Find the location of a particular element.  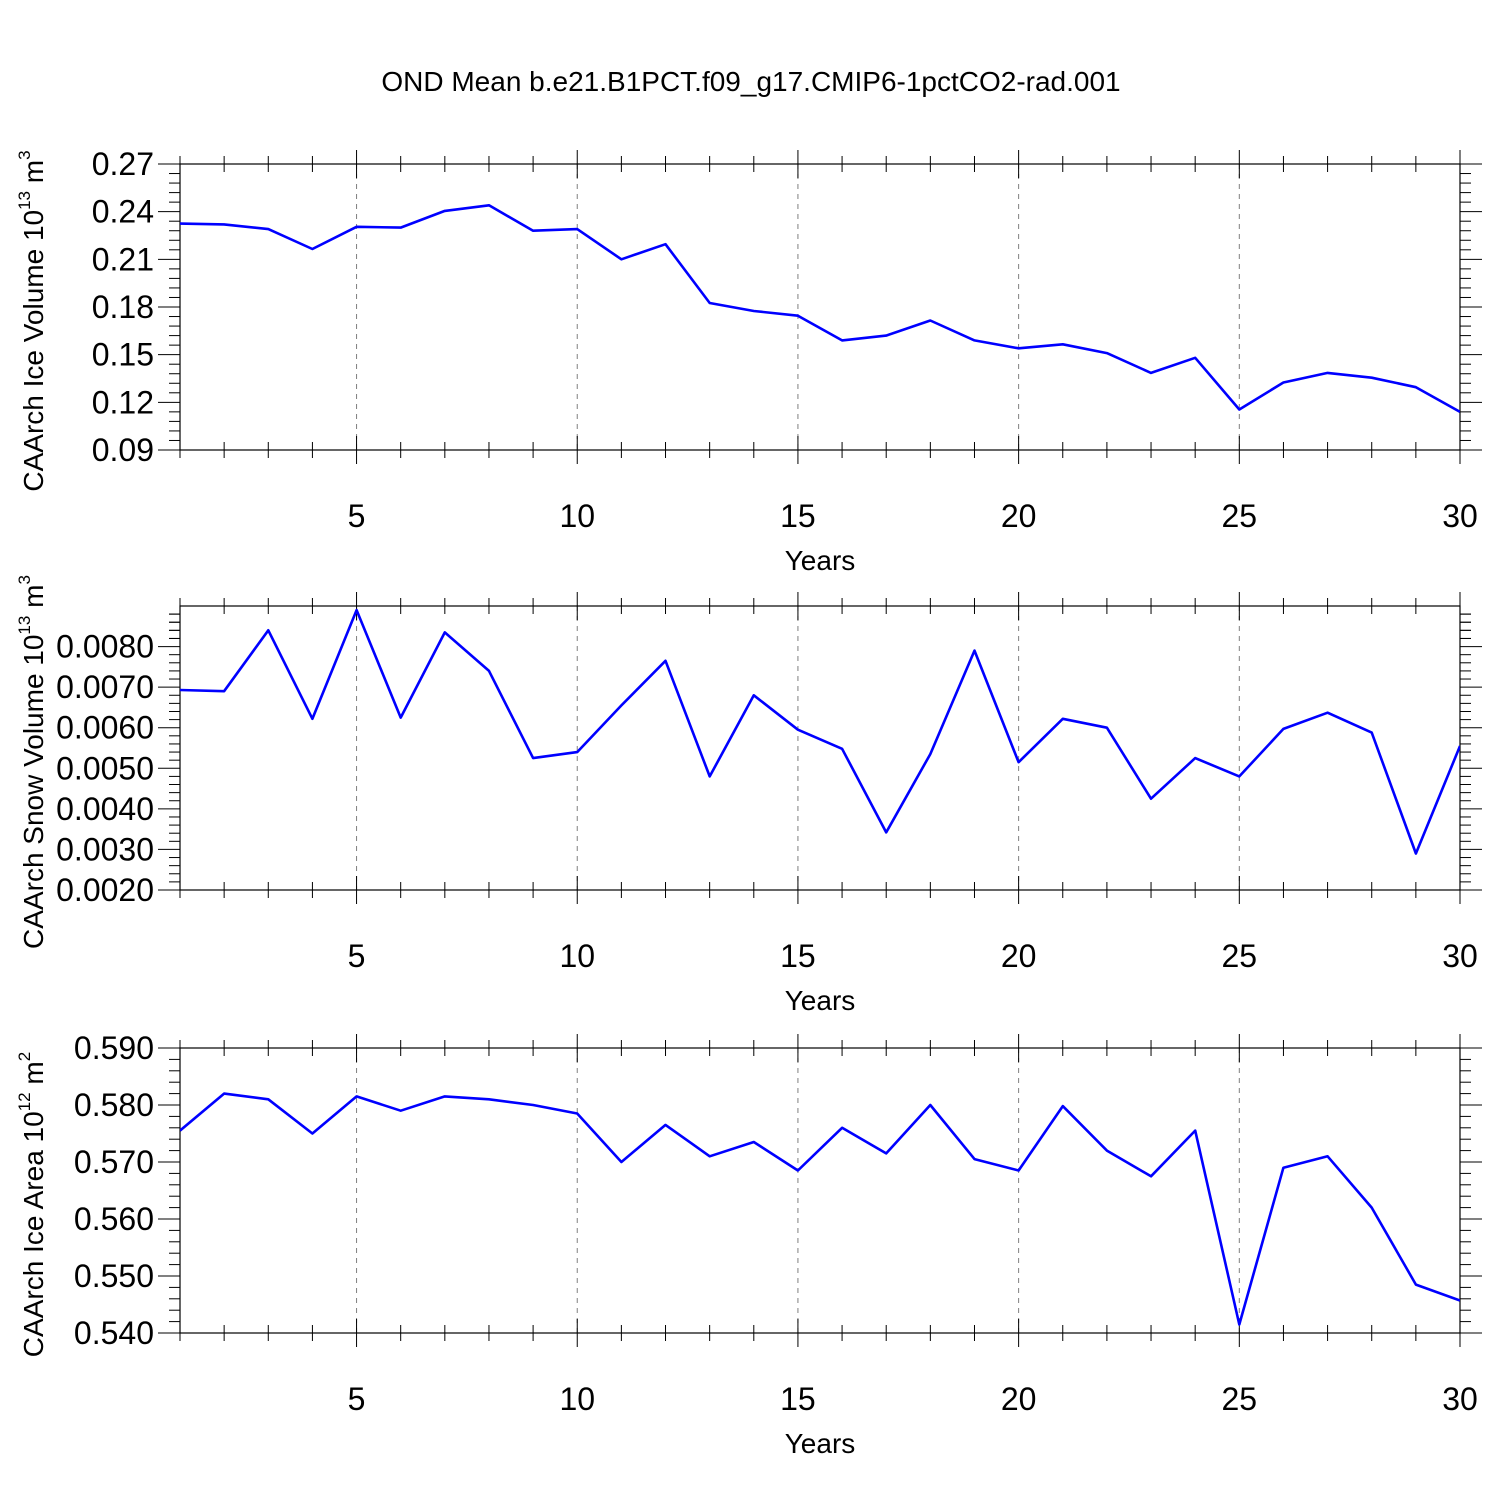

y-tick-label: 0.570 is located at coordinates (114, 1162).